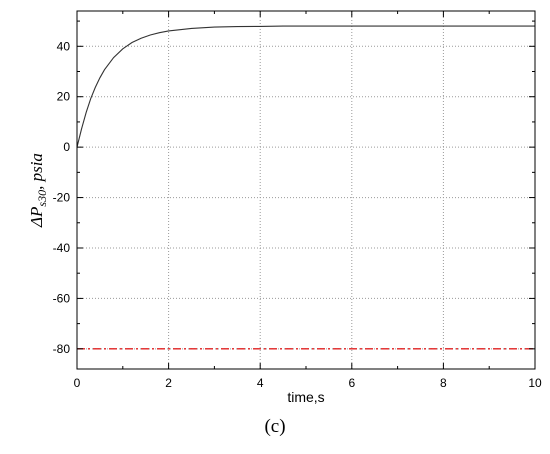 The height and width of the screenshot is (454, 550). I want to click on y-tick-label: -40, so click(62, 248).